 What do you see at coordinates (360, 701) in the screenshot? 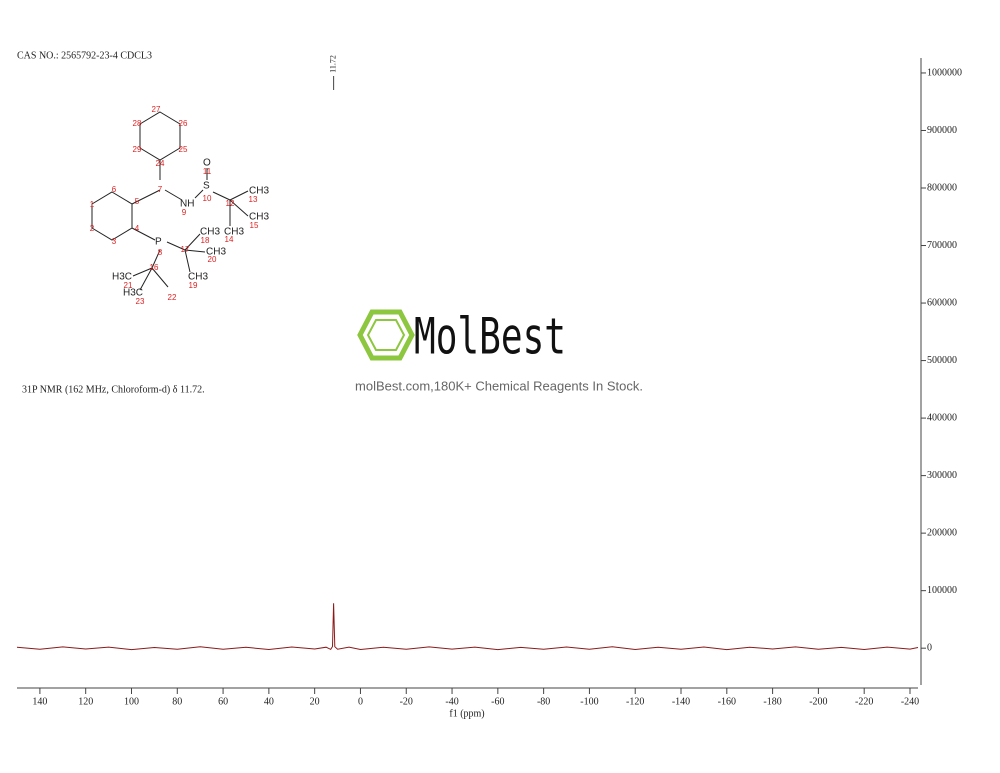
I see `x-tick-label: 0` at bounding box center [360, 701].